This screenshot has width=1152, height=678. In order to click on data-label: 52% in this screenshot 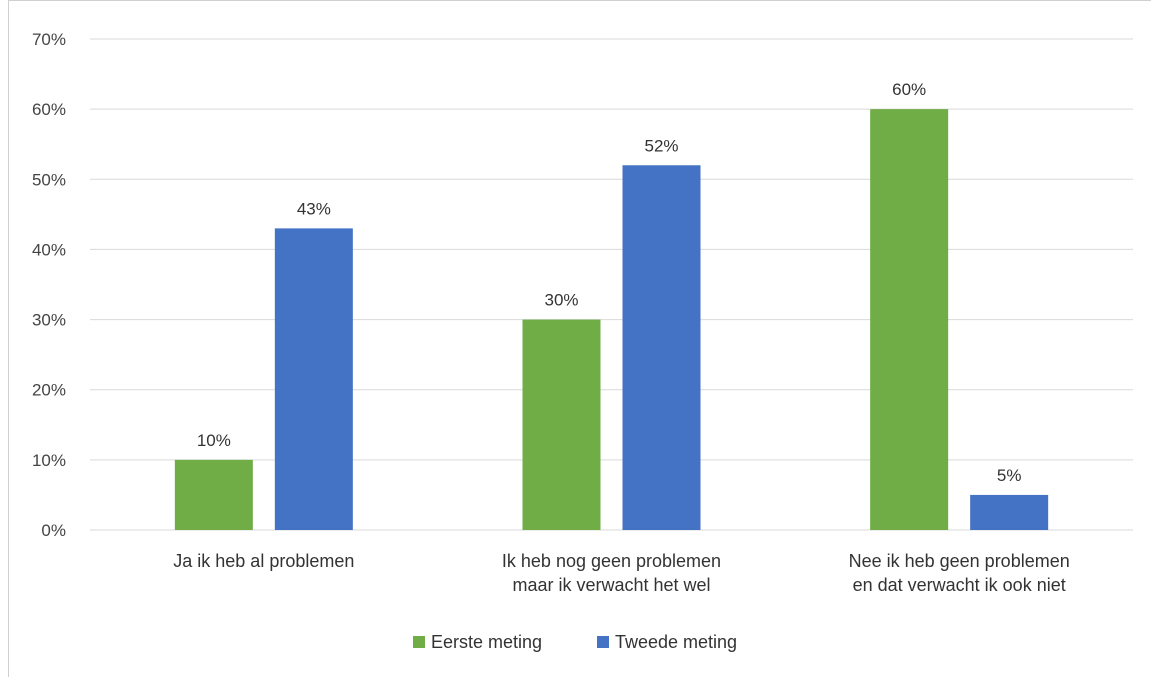, I will do `click(661, 145)`.